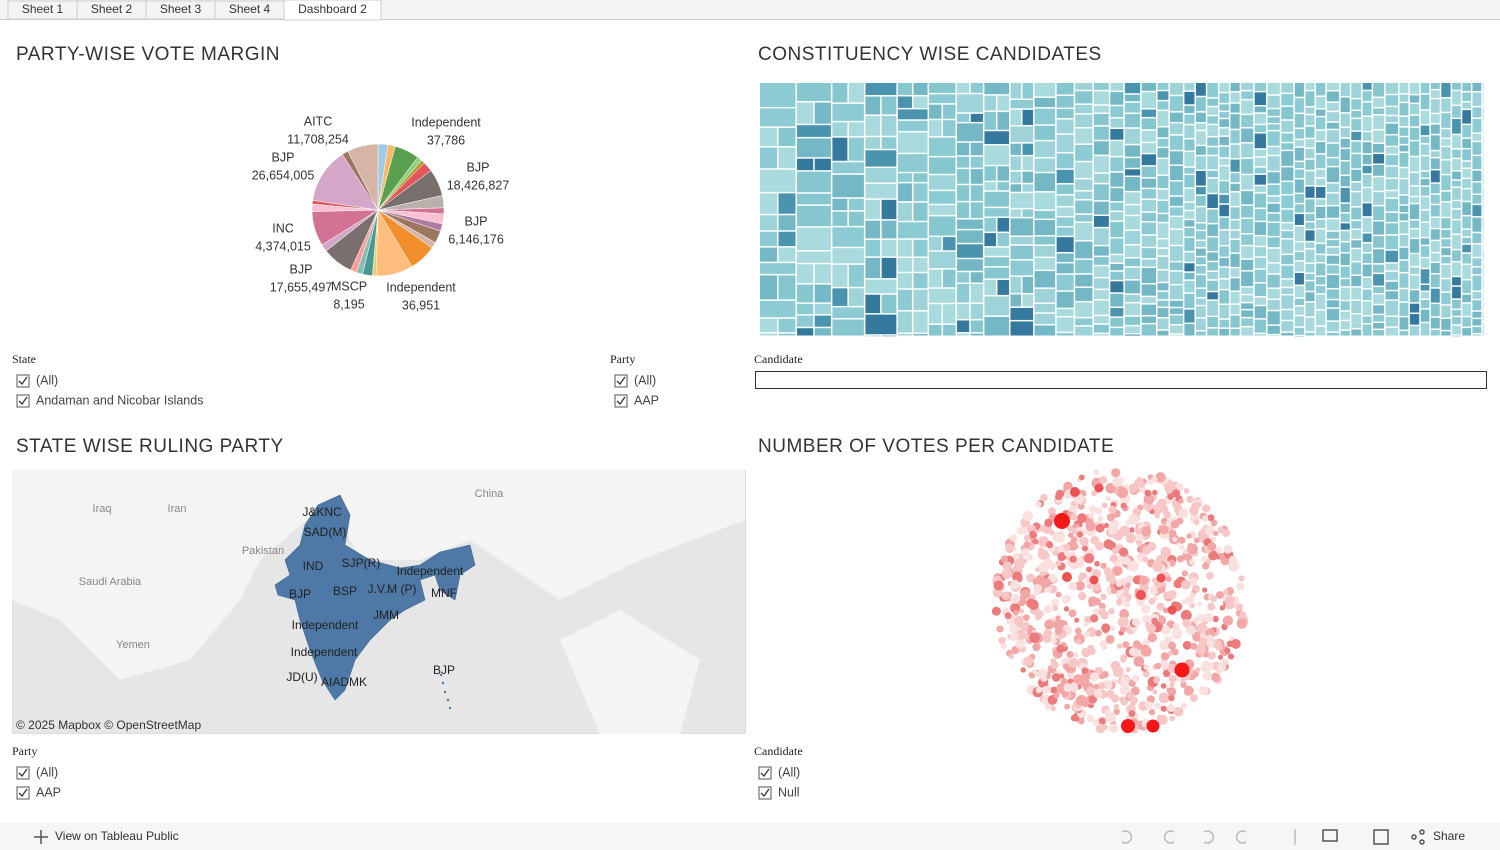 The width and height of the screenshot is (1500, 850). I want to click on pie-label-value: 37,786, so click(446, 140).